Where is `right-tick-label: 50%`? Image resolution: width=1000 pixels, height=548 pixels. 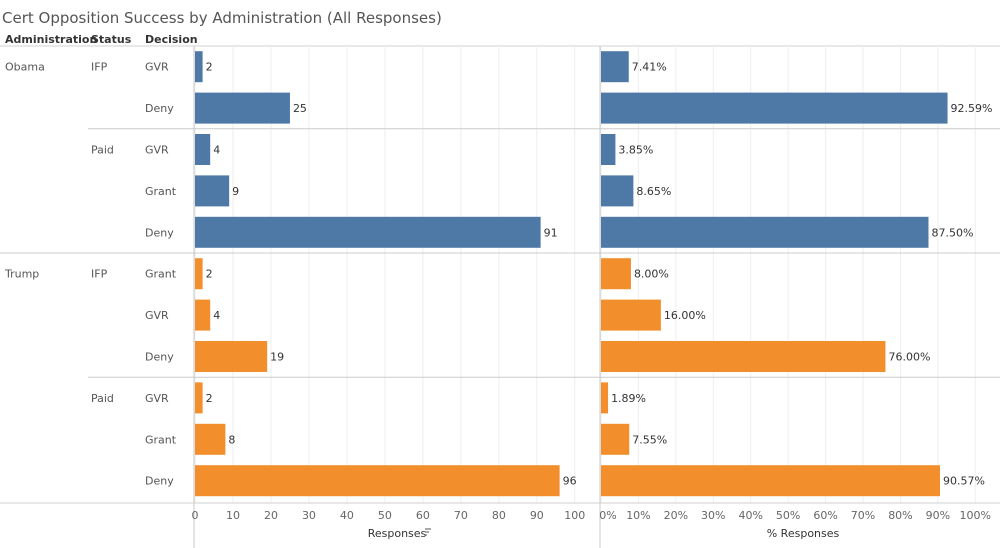
right-tick-label: 50% is located at coordinates (788, 515).